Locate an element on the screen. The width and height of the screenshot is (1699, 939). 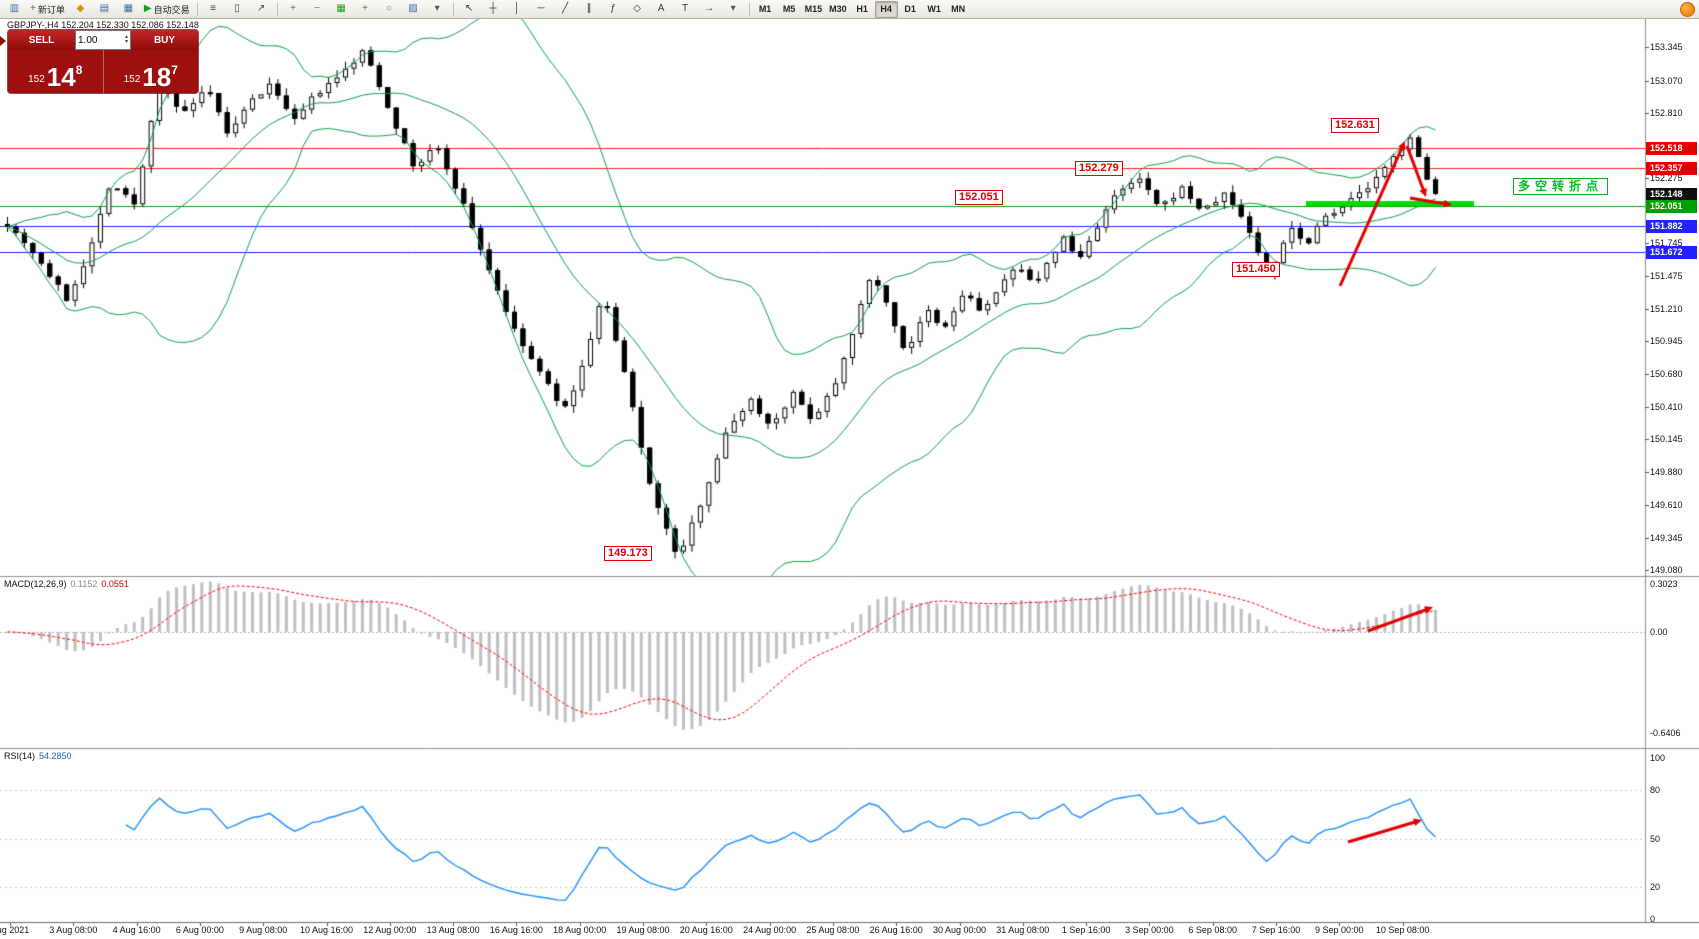
templates-dropdown-icon-glyph: ▾ is located at coordinates (437, 8).